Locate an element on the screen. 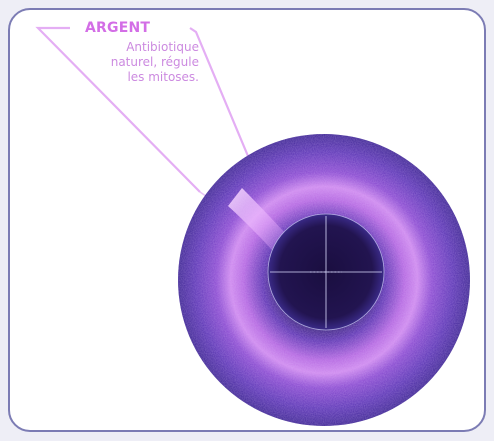 Image resolution: width=494 pixels, height=441 pixels. caption-line-3: les mitoses. is located at coordinates (163, 77).